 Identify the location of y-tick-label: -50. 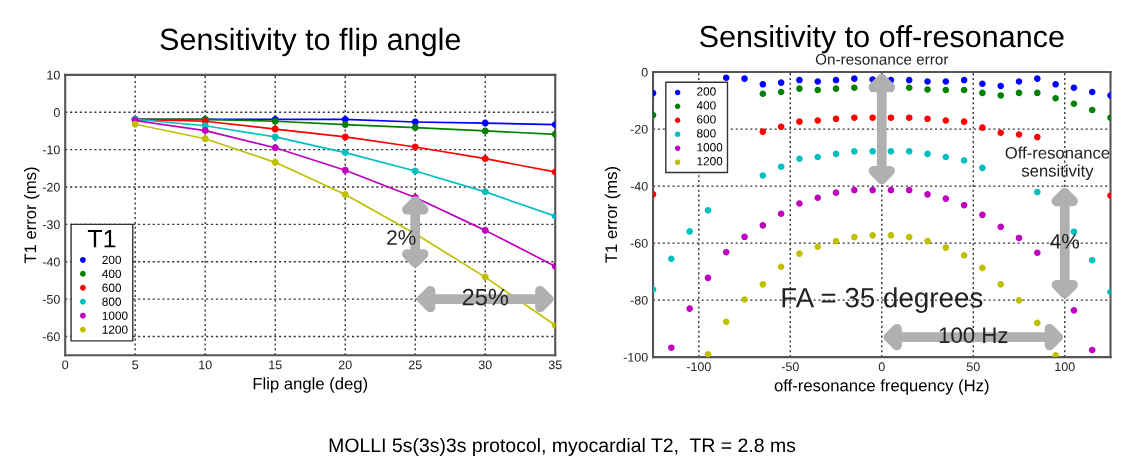
(51, 299).